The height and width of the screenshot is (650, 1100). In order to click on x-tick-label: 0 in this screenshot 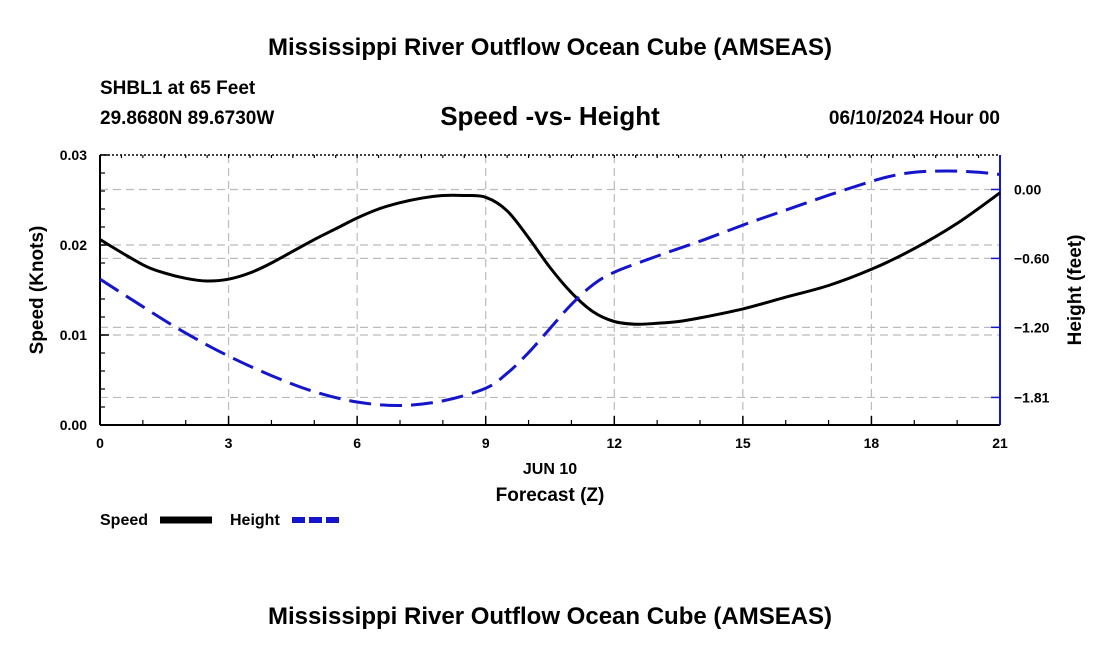, I will do `click(100, 443)`.